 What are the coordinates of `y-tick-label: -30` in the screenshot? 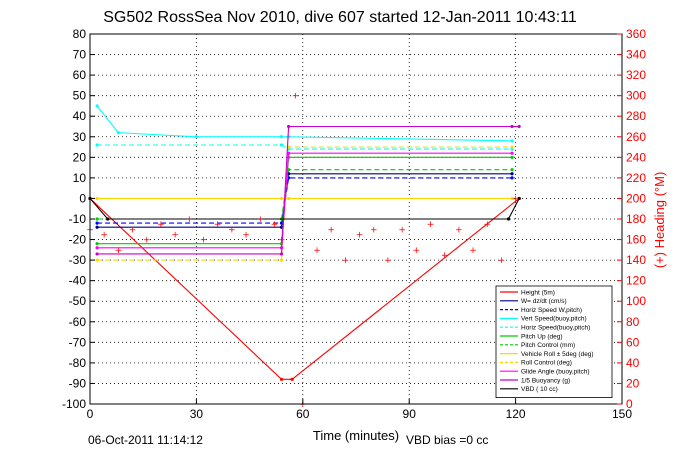 It's located at (78, 260).